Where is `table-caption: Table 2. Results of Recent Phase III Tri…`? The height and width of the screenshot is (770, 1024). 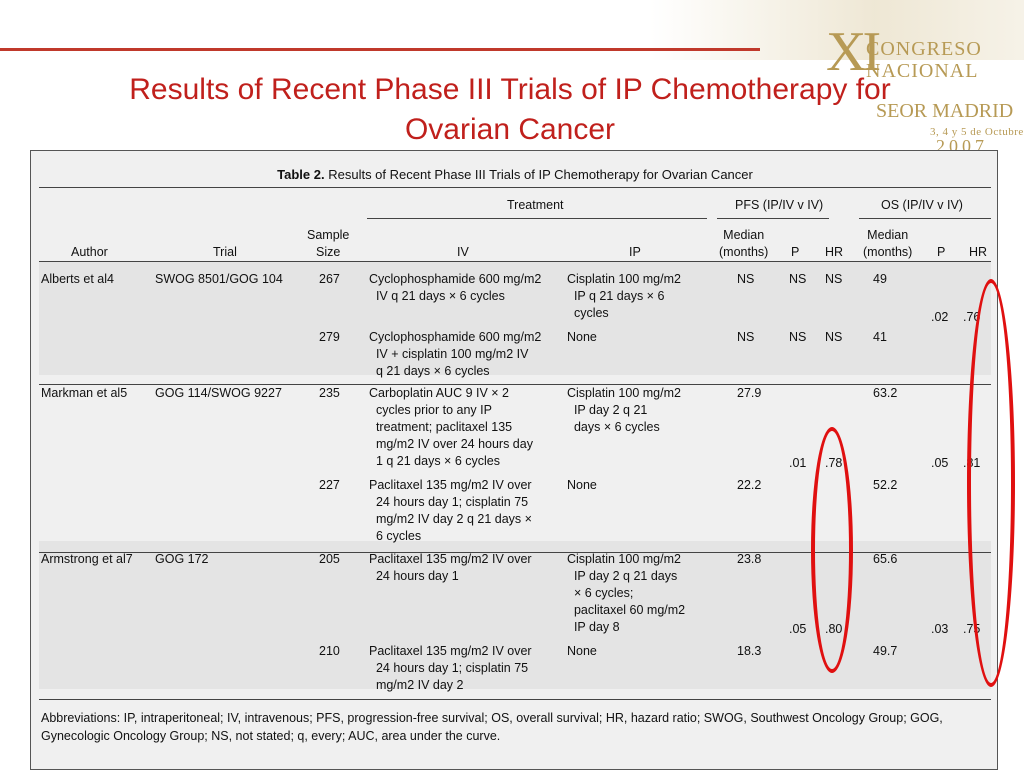
table-caption: Table 2. Results of Recent Phase III Tri… is located at coordinates (515, 174).